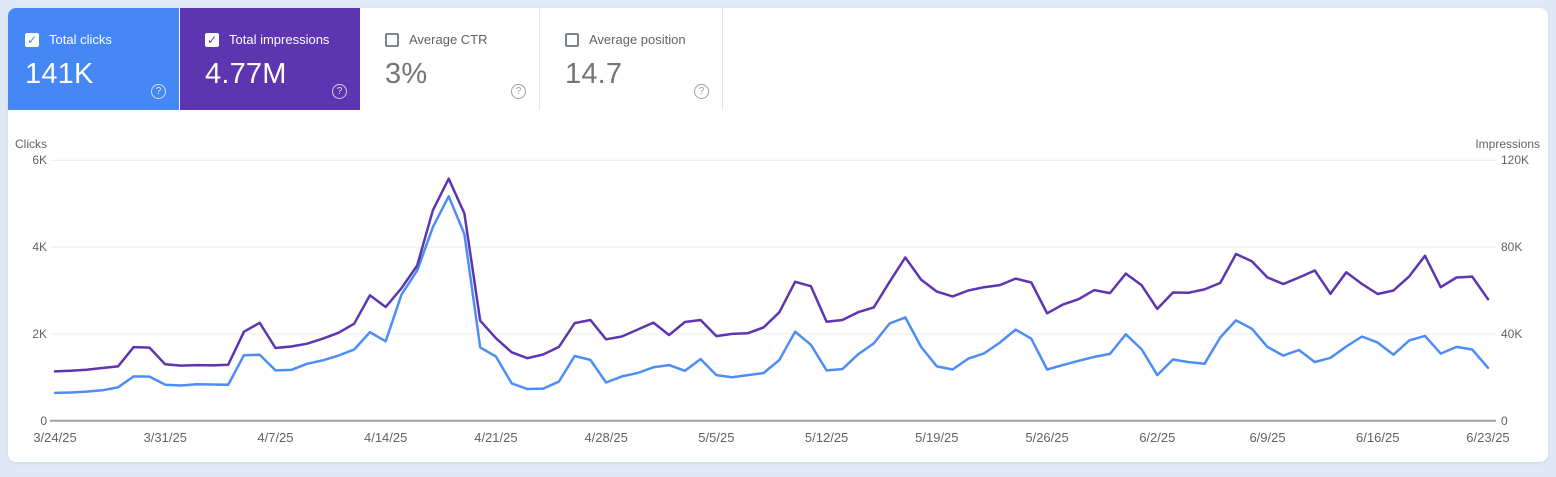 This screenshot has width=1556, height=477. What do you see at coordinates (59, 74) in the screenshot?
I see `card-value: 141K` at bounding box center [59, 74].